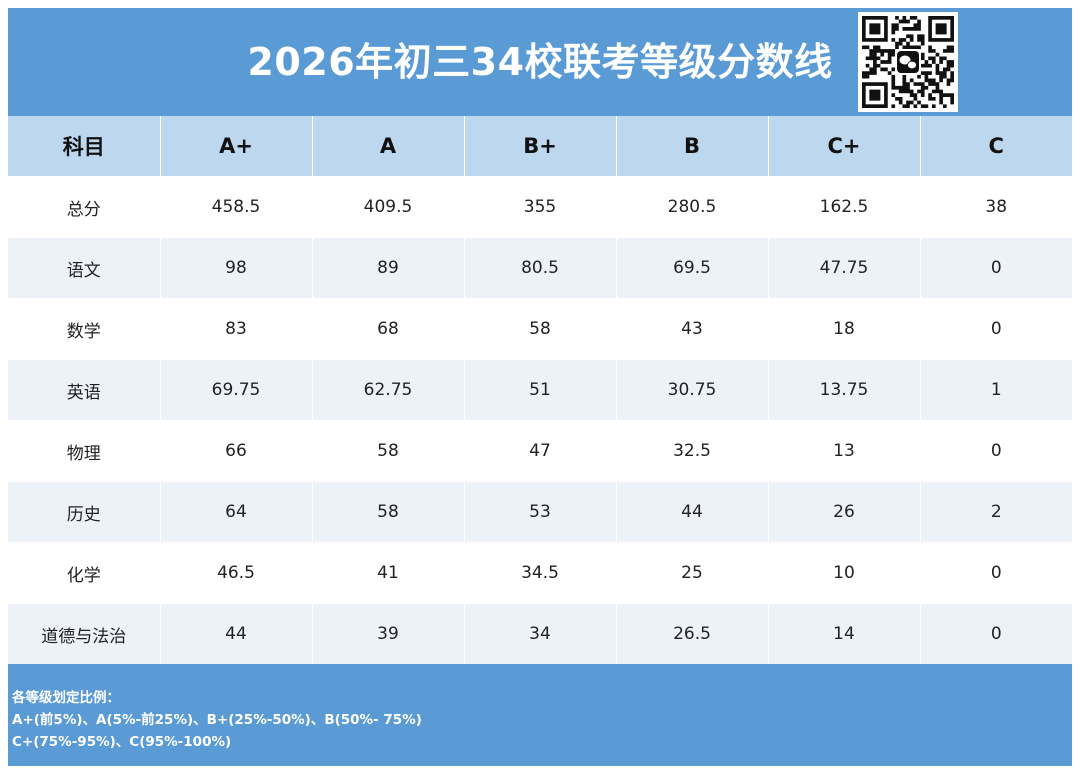 The width and height of the screenshot is (1080, 774). I want to click on table-row: 化学 46.5 41 34.5 25 10 0, so click(540, 573).